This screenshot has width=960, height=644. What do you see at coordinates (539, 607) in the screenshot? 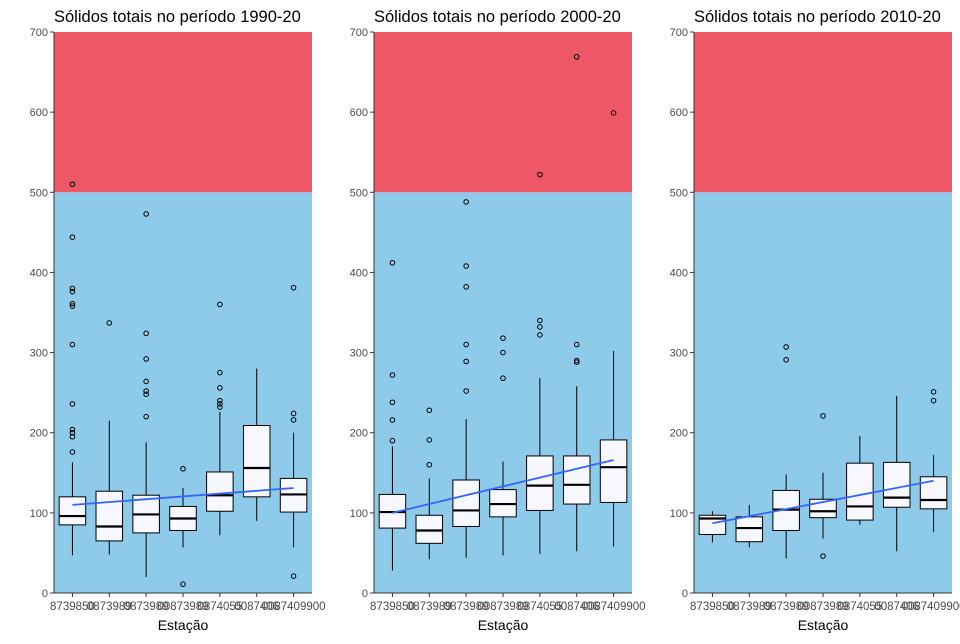
I see `x-tick-label: 0874055` at bounding box center [539, 607].